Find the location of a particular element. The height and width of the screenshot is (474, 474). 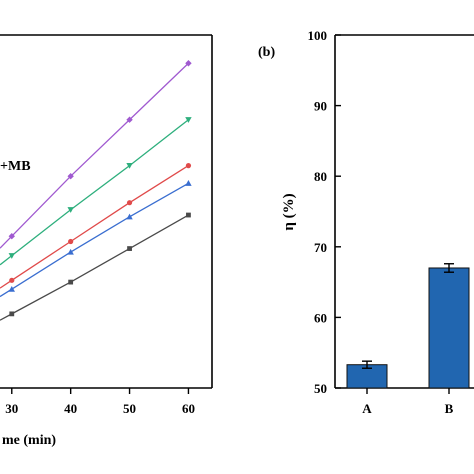

y-tick-label: 80 is located at coordinates (320, 176).